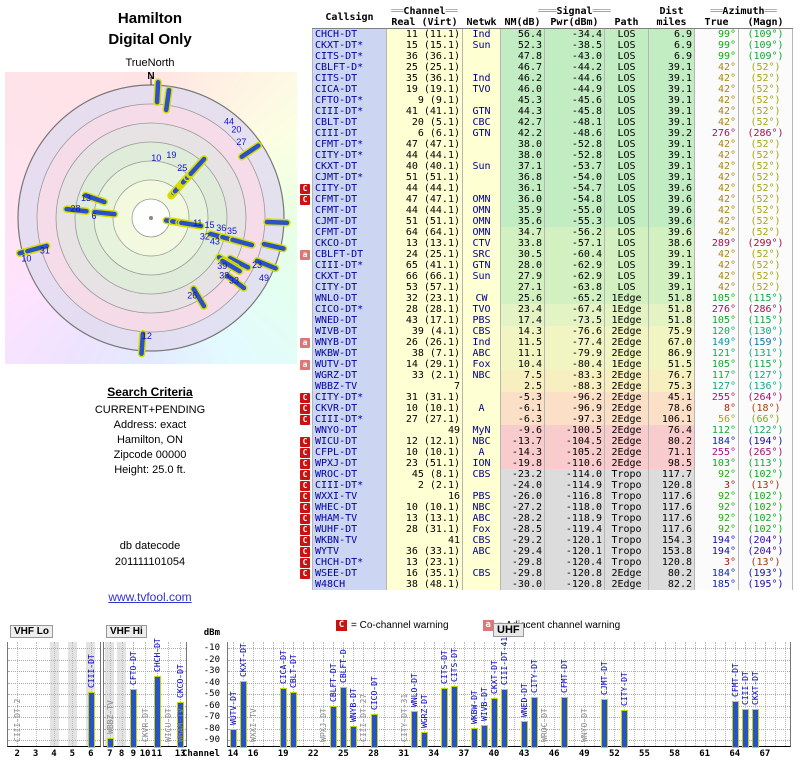 The image size is (800, 768). What do you see at coordinates (574, 441) in the screenshot?
I see `cell-pw: -104.5` at bounding box center [574, 441].